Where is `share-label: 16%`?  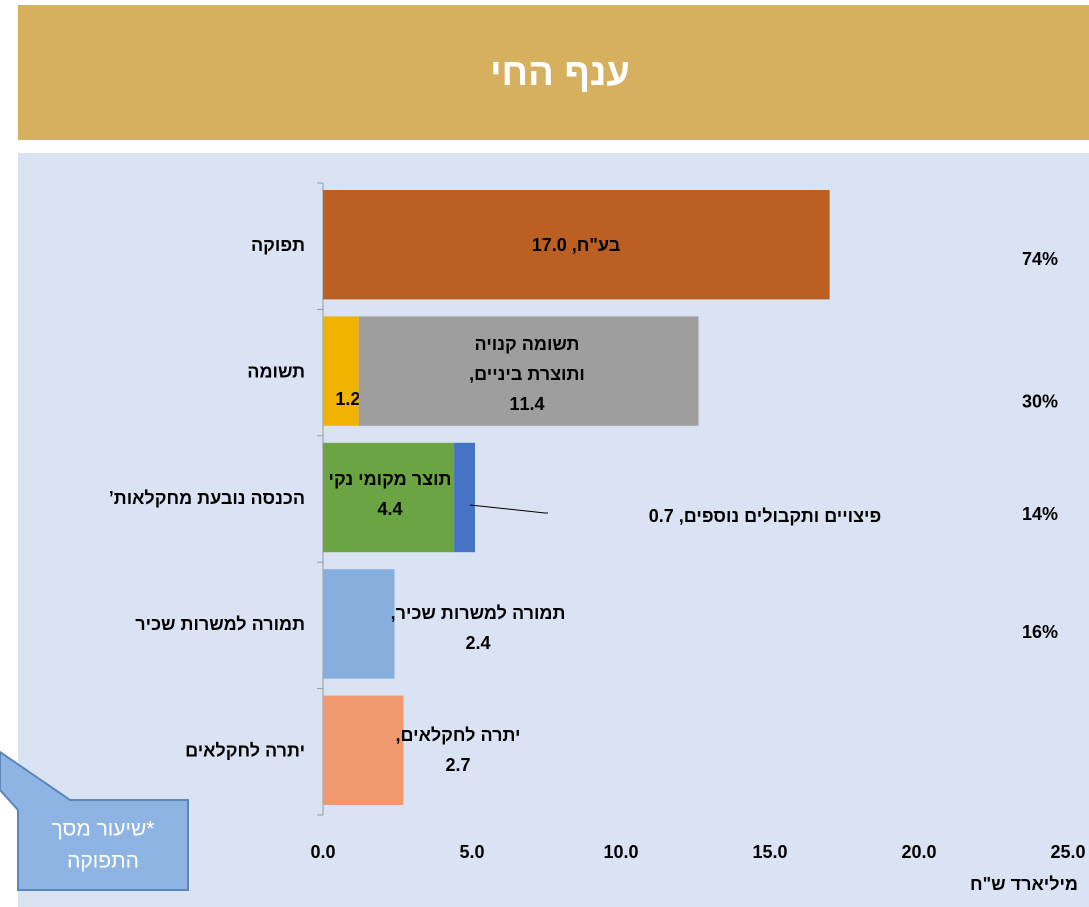
share-label: 16% is located at coordinates (1040, 632).